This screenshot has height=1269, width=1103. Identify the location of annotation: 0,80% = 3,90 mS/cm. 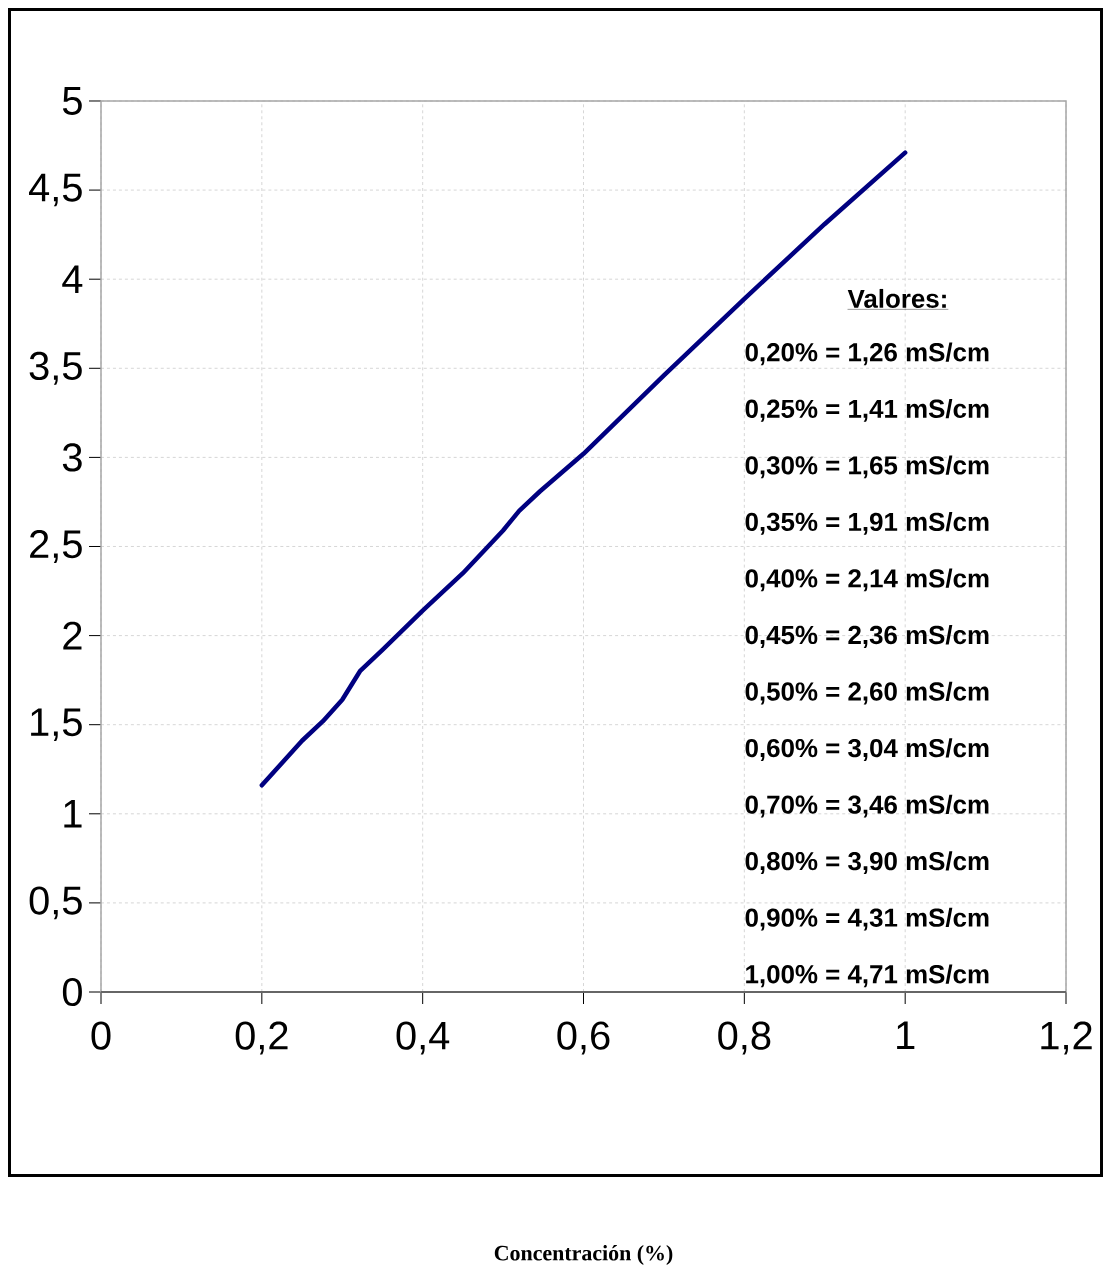
(867, 863).